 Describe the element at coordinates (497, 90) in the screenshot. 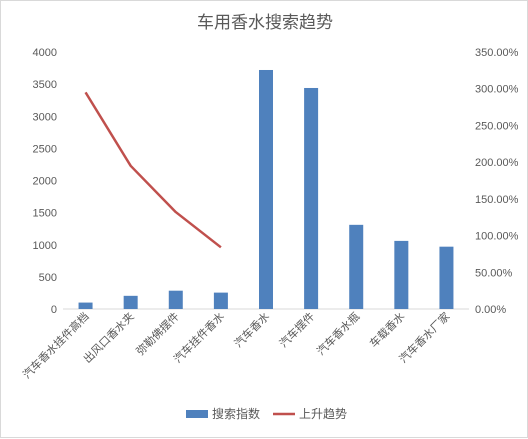

I see `y-right-tick-label: 300.00%` at that location.